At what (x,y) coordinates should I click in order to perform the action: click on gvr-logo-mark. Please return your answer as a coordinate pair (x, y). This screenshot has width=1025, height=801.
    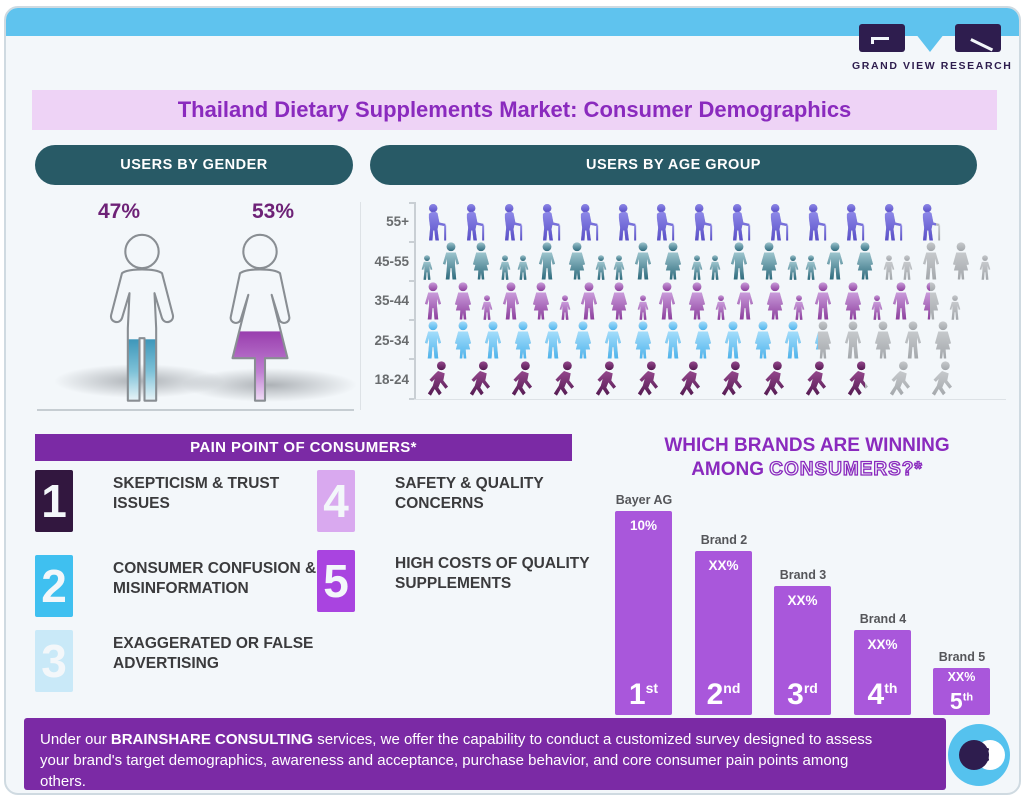
    Looking at the image, I should click on (930, 39).